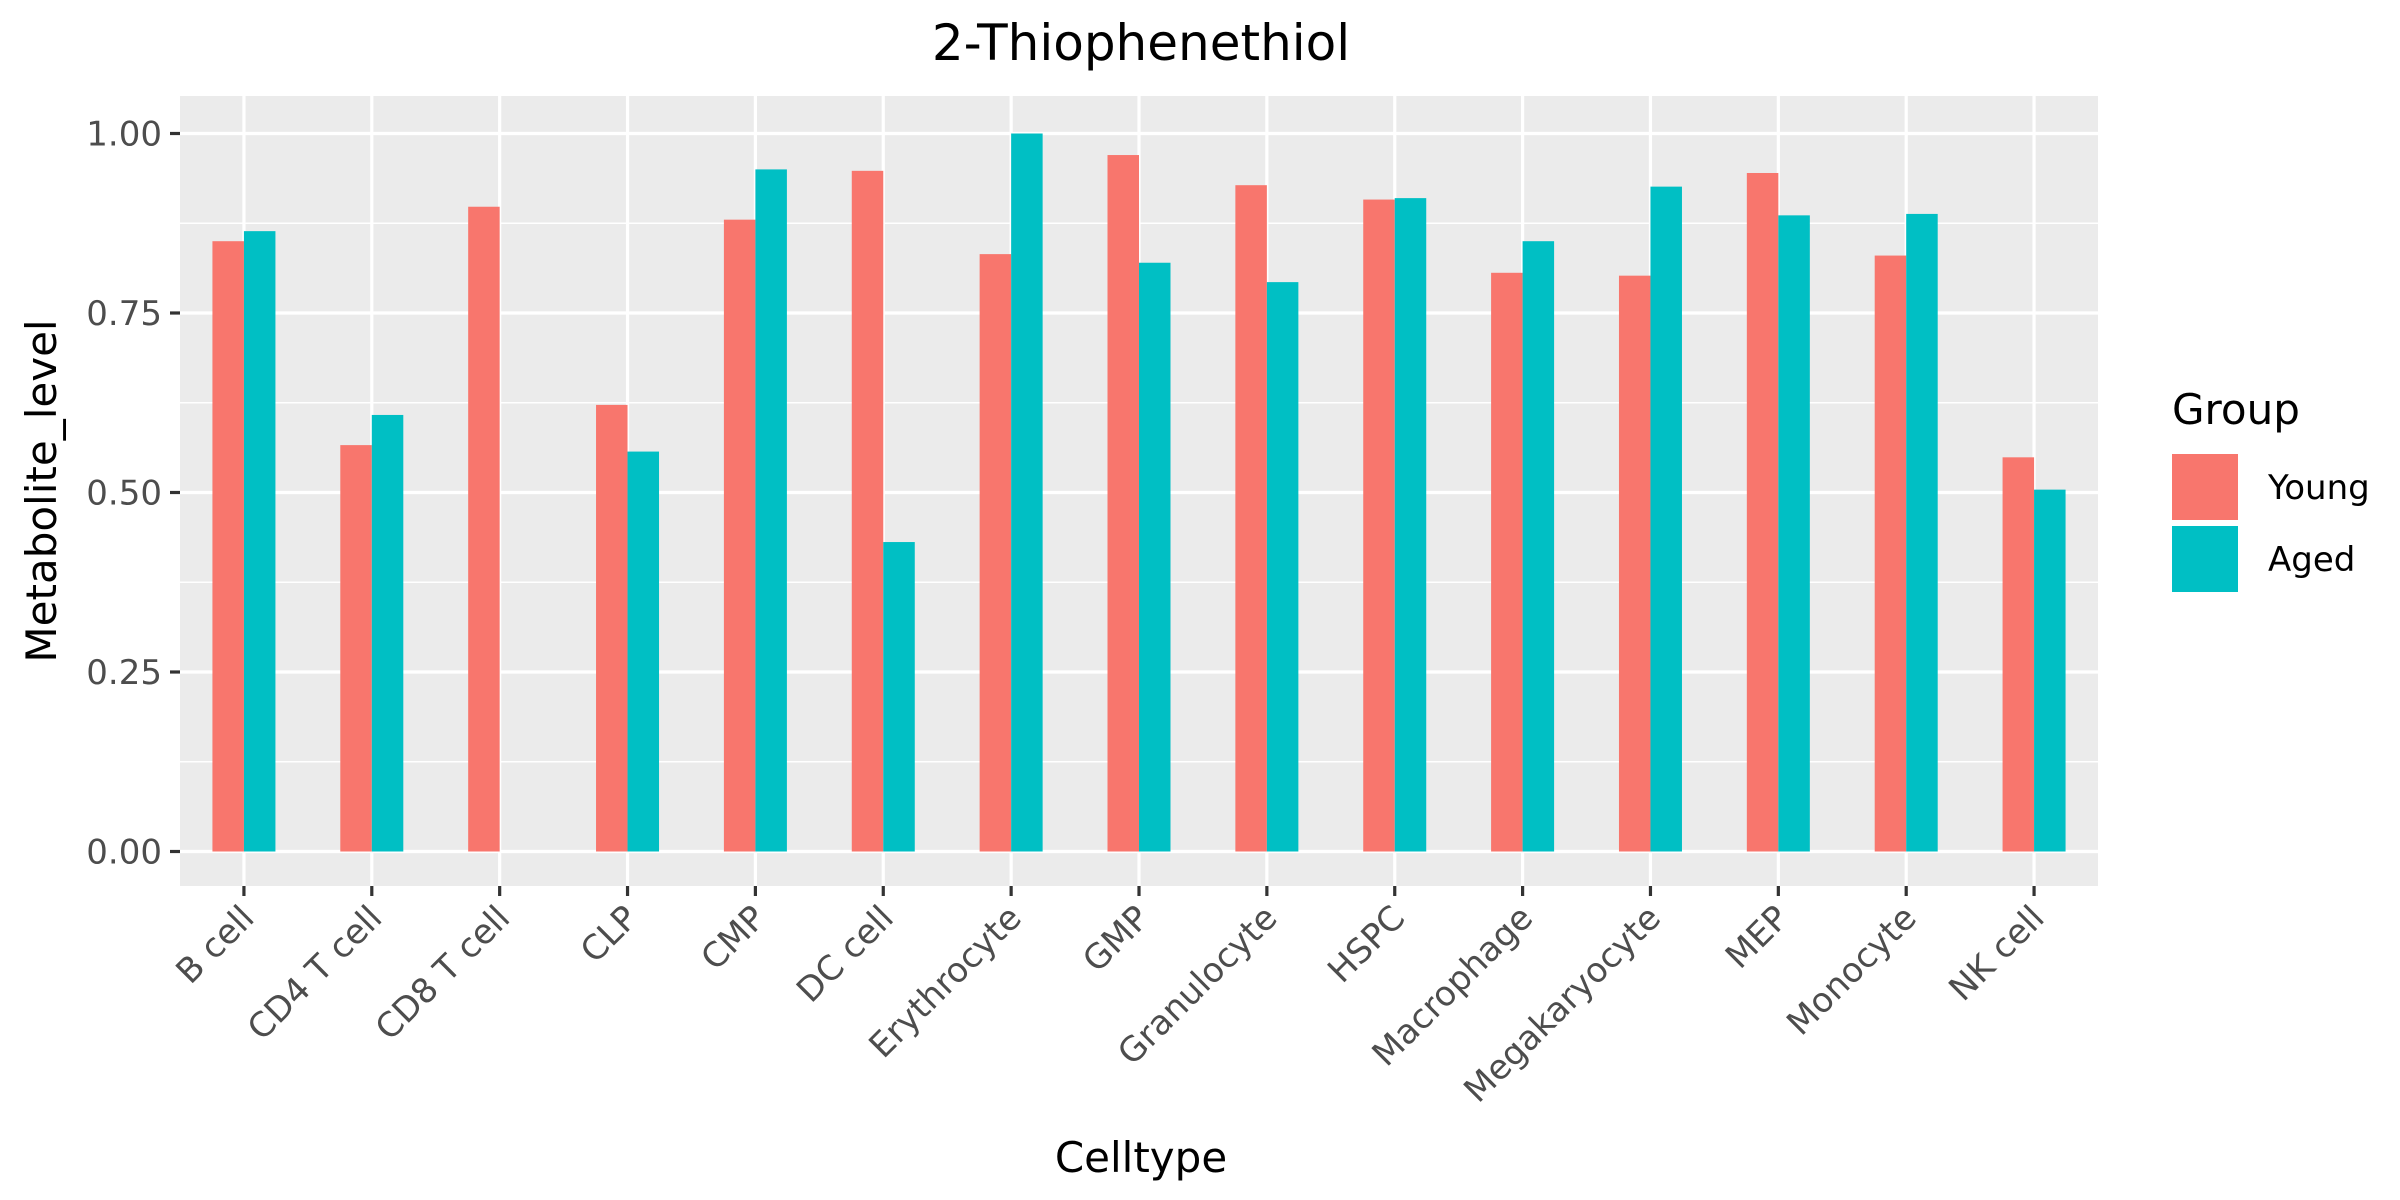 This screenshot has height=1200, width=2400. Describe the element at coordinates (2205, 559) in the screenshot. I see `legend-key-aged` at that location.